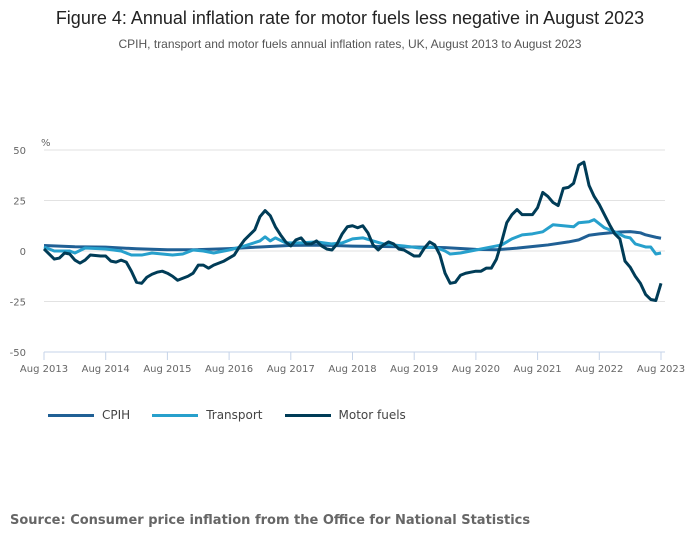  Describe the element at coordinates (23, 252) in the screenshot. I see `y-tick-label: 0` at that location.